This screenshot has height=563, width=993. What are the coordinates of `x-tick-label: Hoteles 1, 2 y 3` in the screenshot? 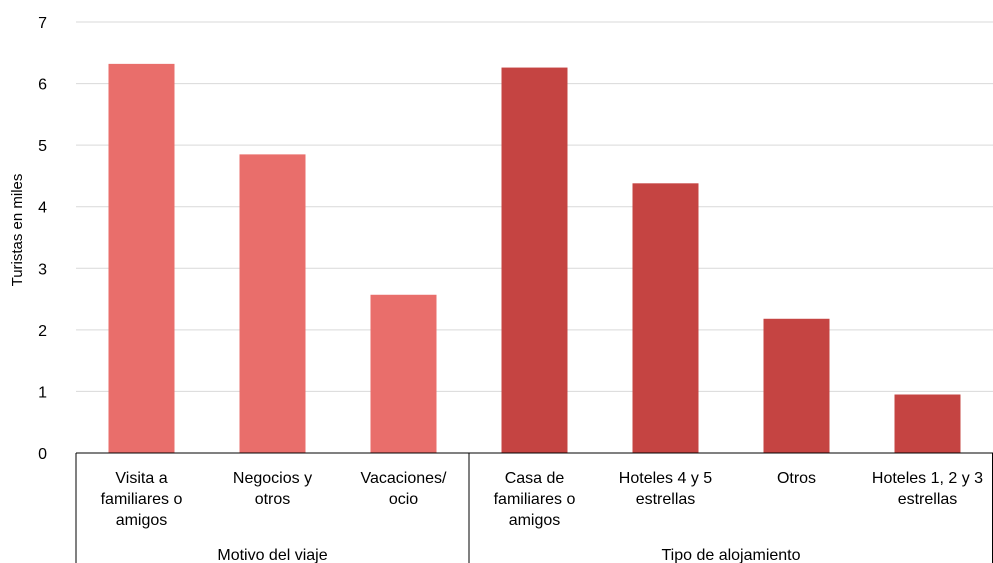 It's located at (927, 478).